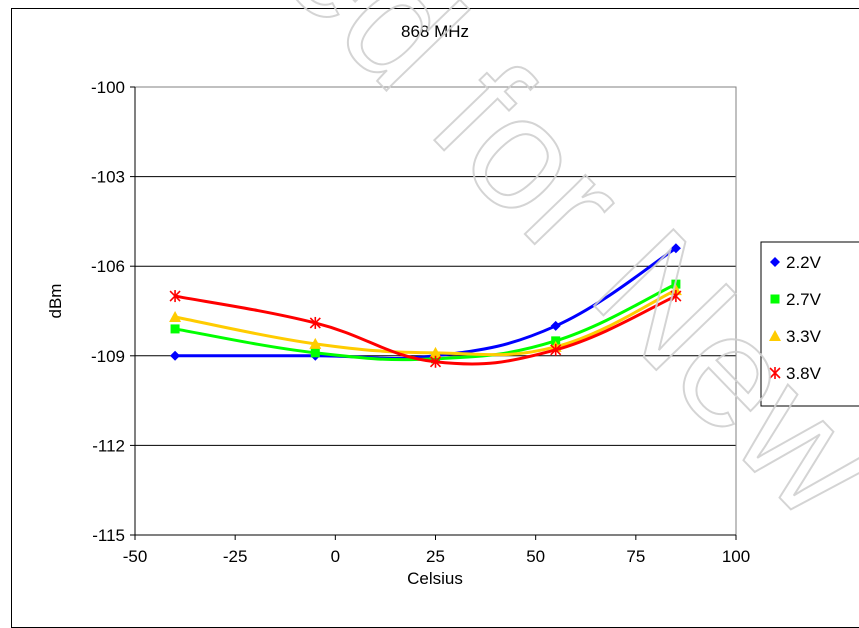 The image size is (859, 628). Describe the element at coordinates (108, 445) in the screenshot. I see `y-tick-label: -112` at that location.